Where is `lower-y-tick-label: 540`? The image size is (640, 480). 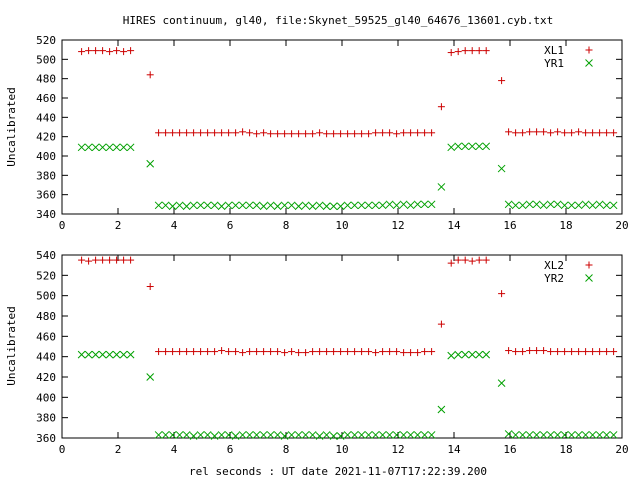 lower-y-tick-label: 540 is located at coordinates (46, 255).